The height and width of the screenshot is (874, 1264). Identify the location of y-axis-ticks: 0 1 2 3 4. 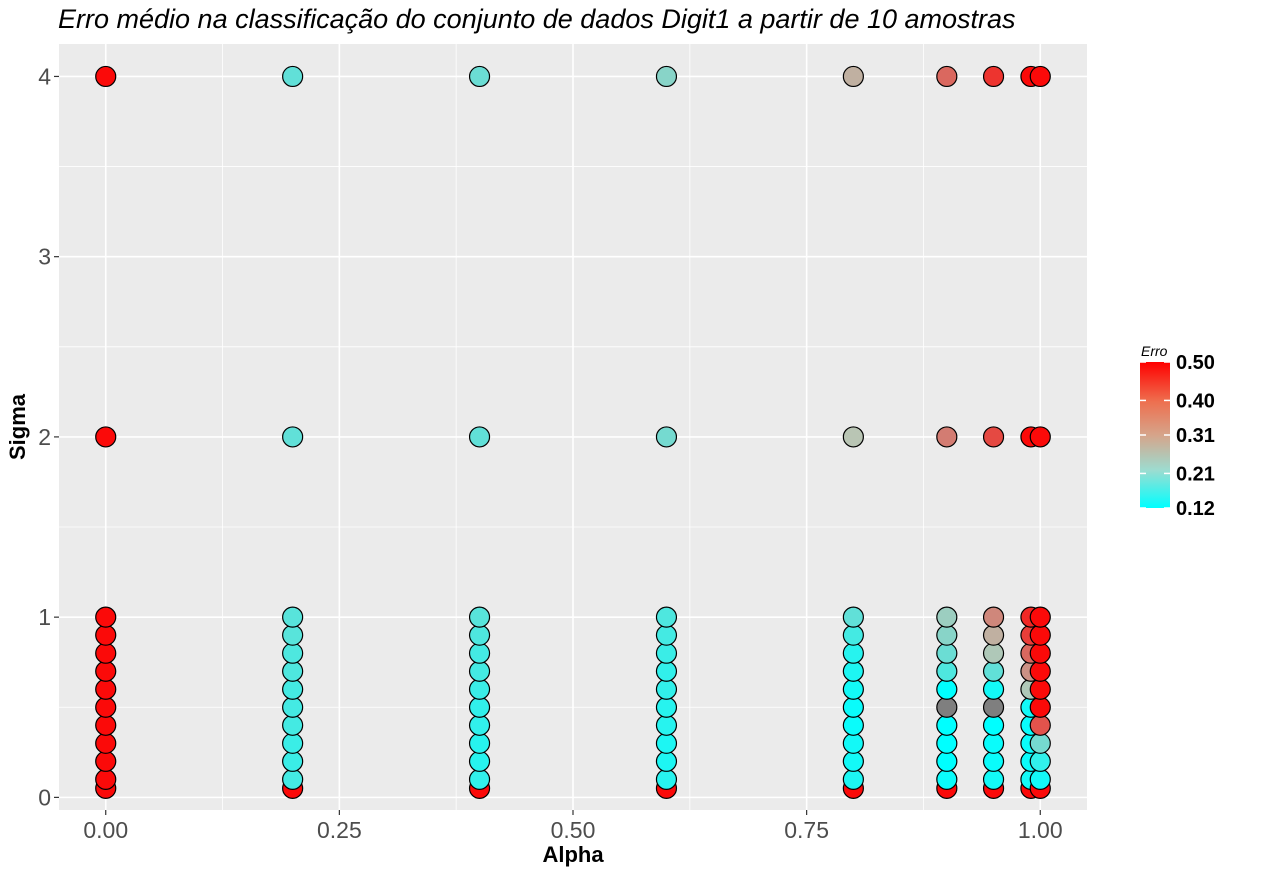
(48, 436).